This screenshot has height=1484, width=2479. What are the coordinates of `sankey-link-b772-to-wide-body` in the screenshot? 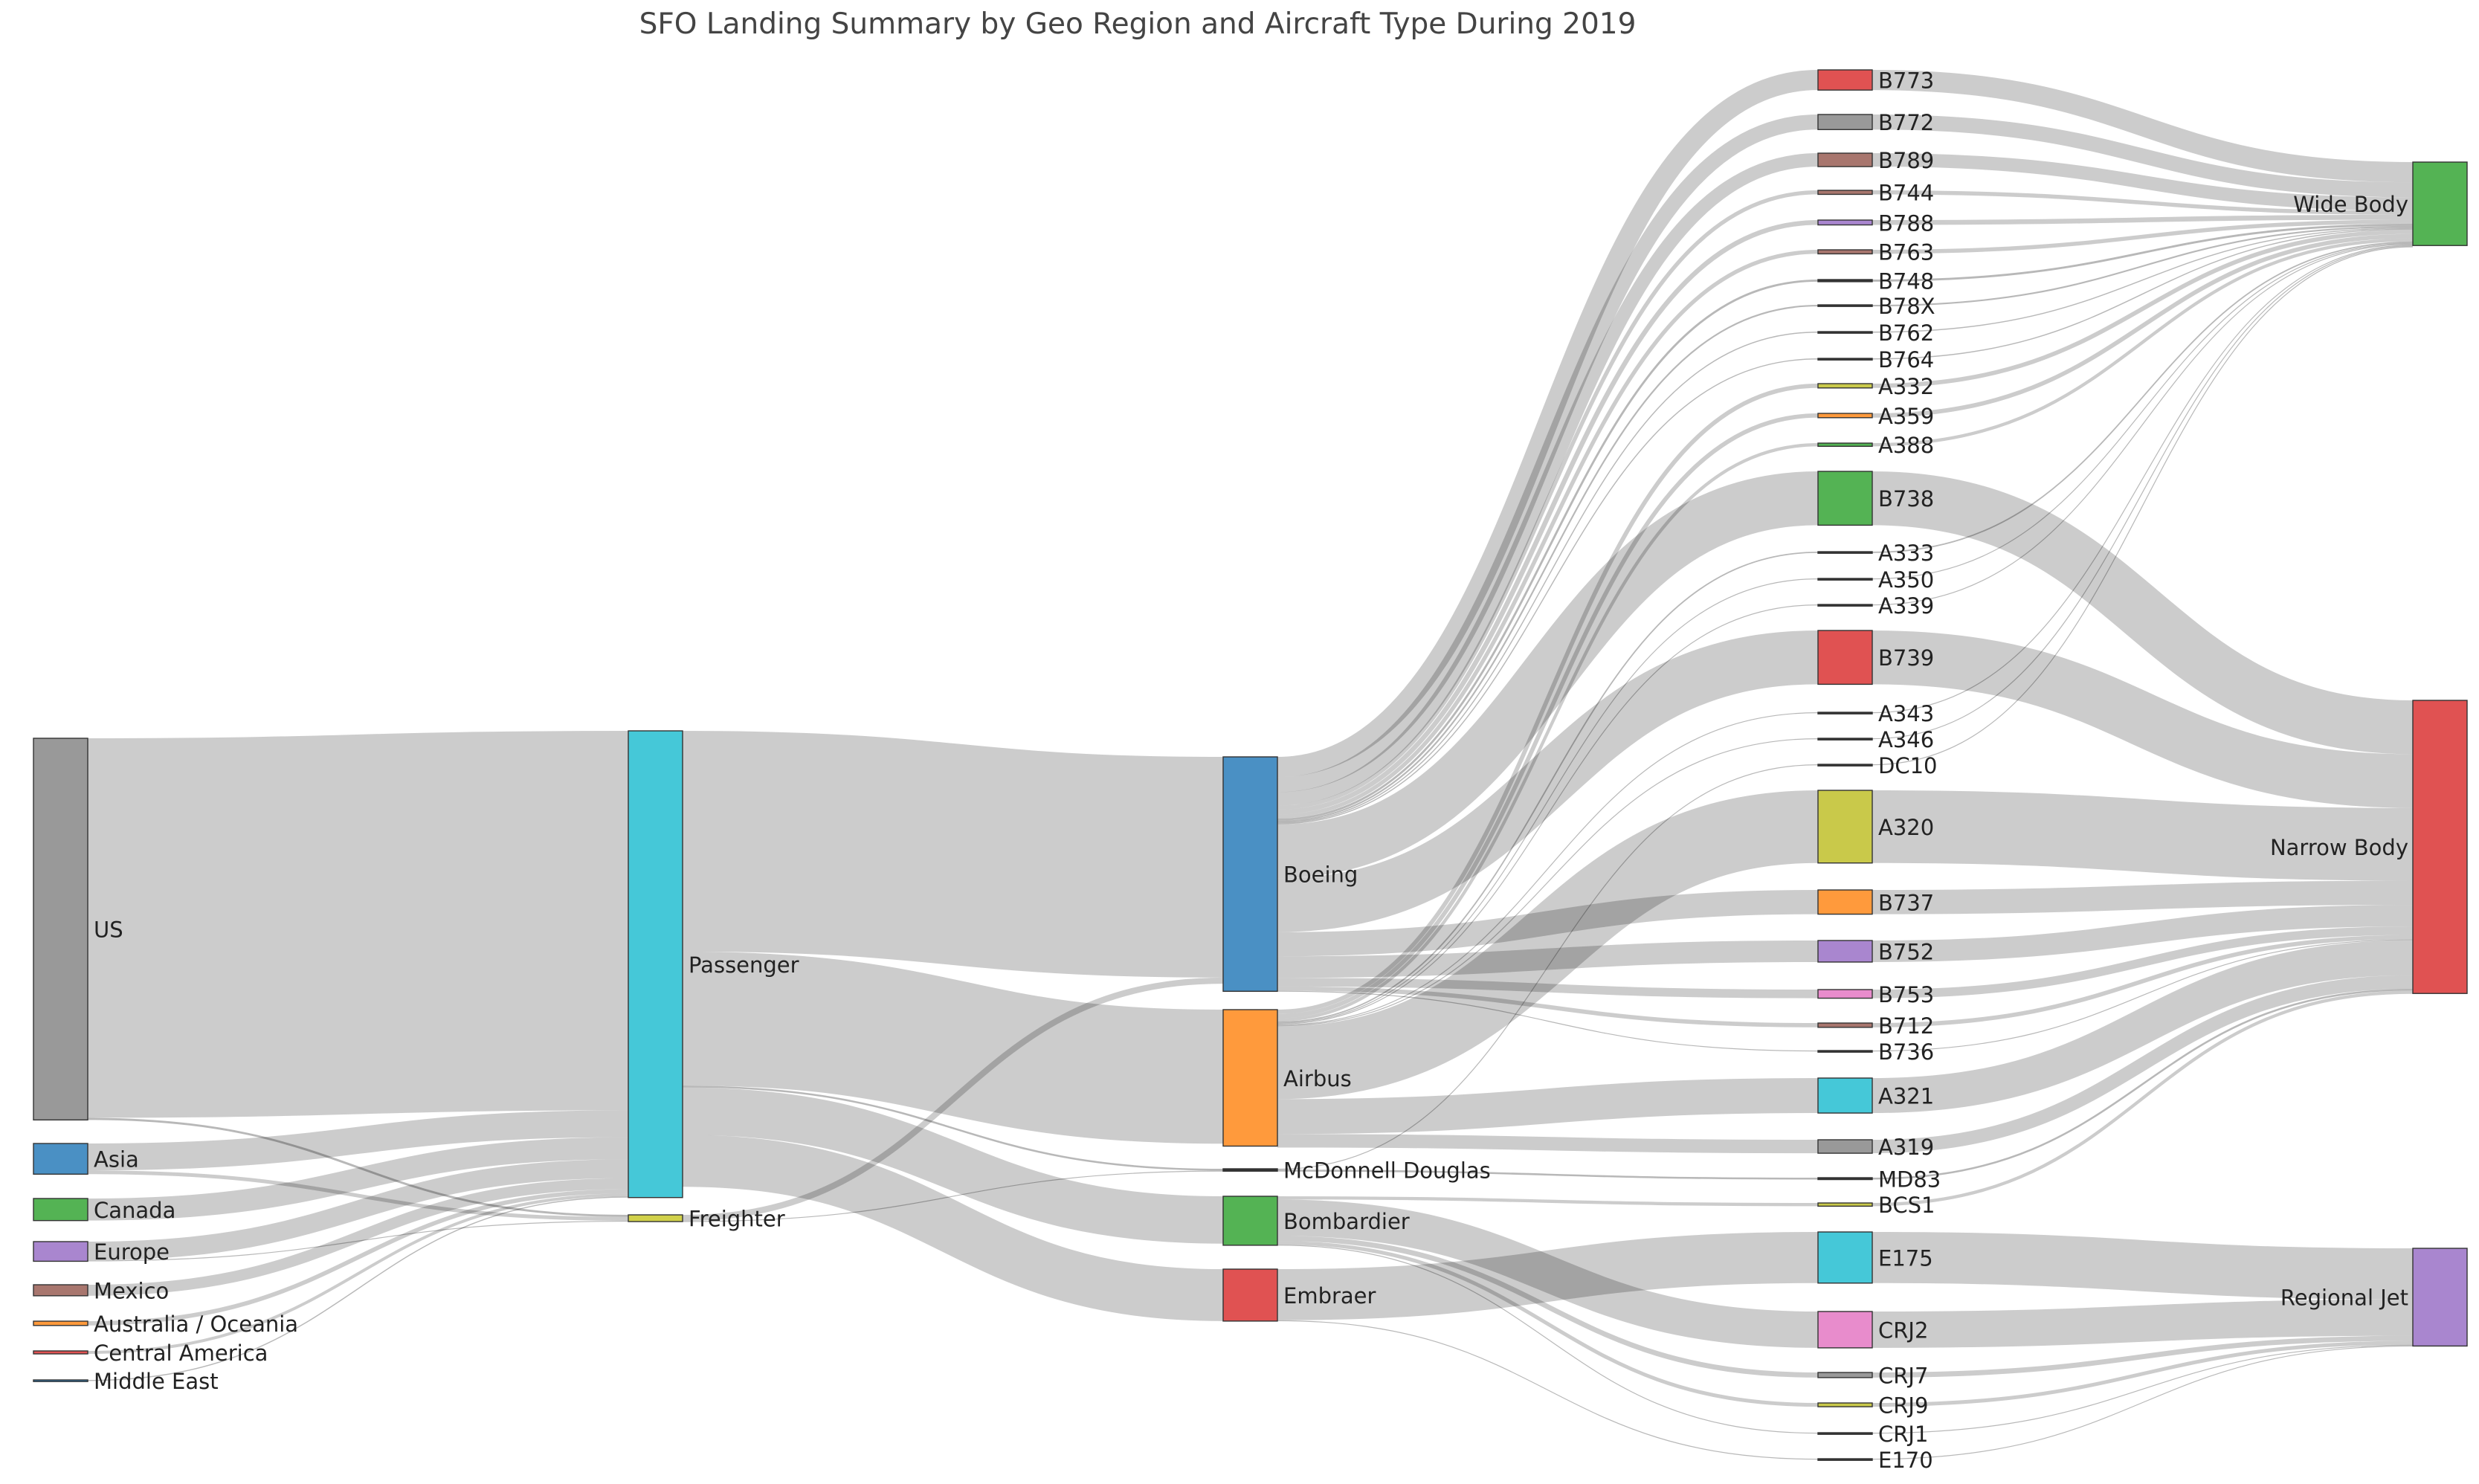 It's located at (2143, 156).